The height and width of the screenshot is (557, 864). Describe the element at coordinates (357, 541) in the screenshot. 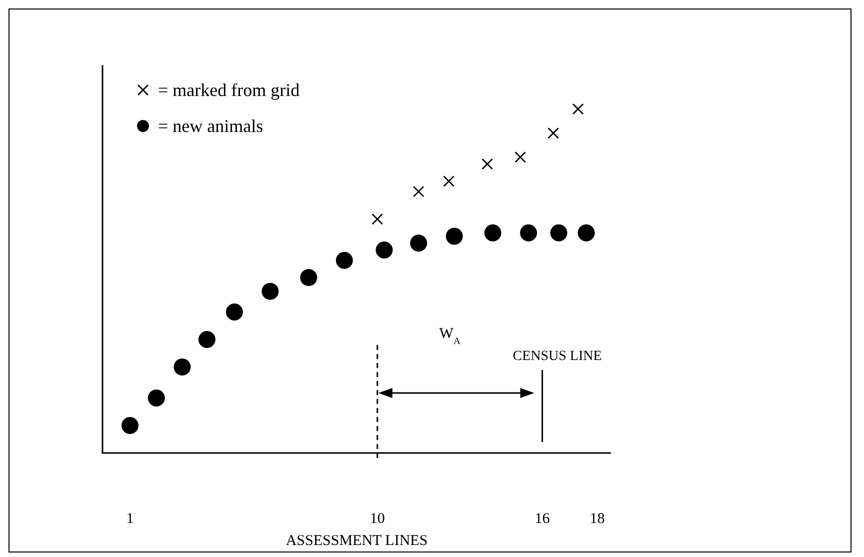

I see `x-axis-title: ASSESSMENT LINES` at that location.